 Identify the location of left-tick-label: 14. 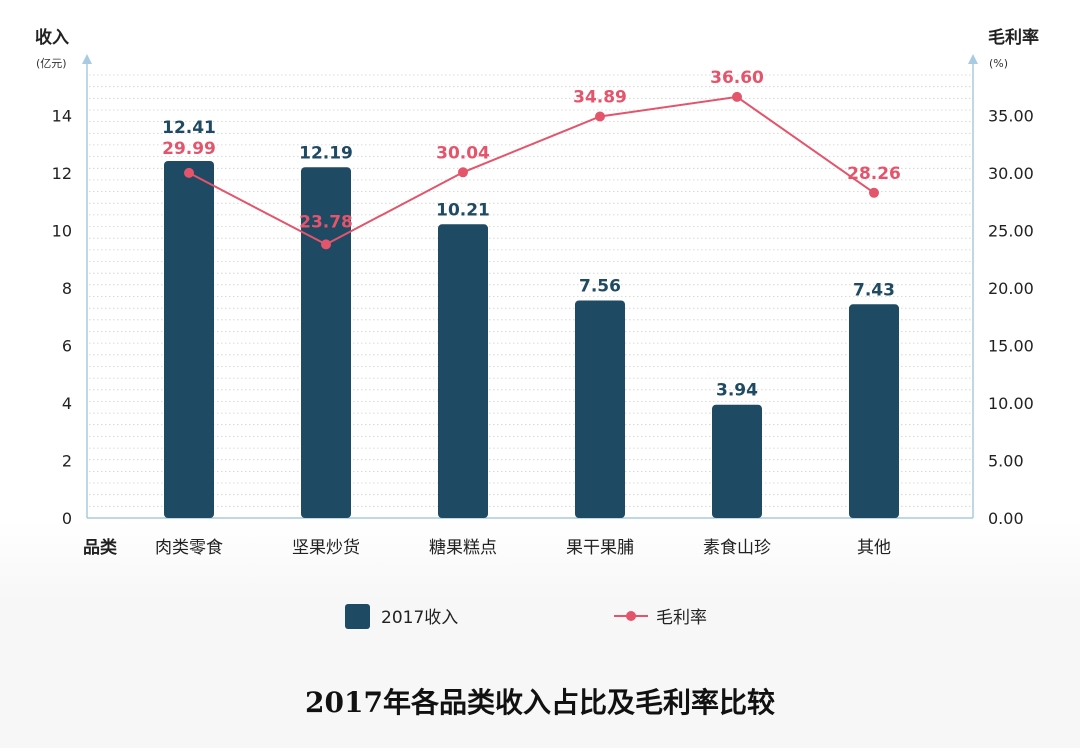
(62, 115).